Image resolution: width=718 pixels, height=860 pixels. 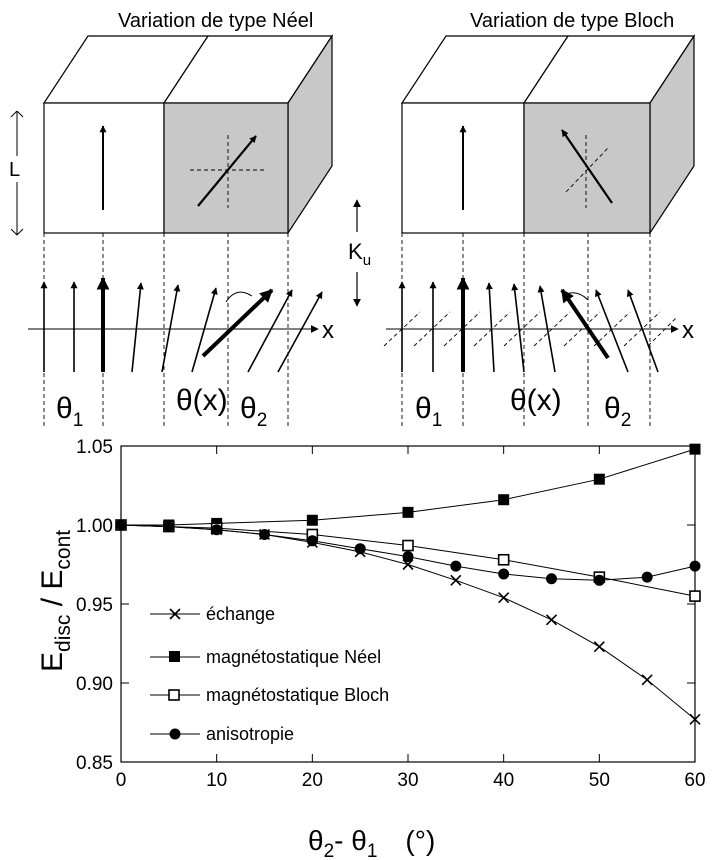 I want to click on y-axis-label: Edisc / Econt, so click(x=55, y=601).